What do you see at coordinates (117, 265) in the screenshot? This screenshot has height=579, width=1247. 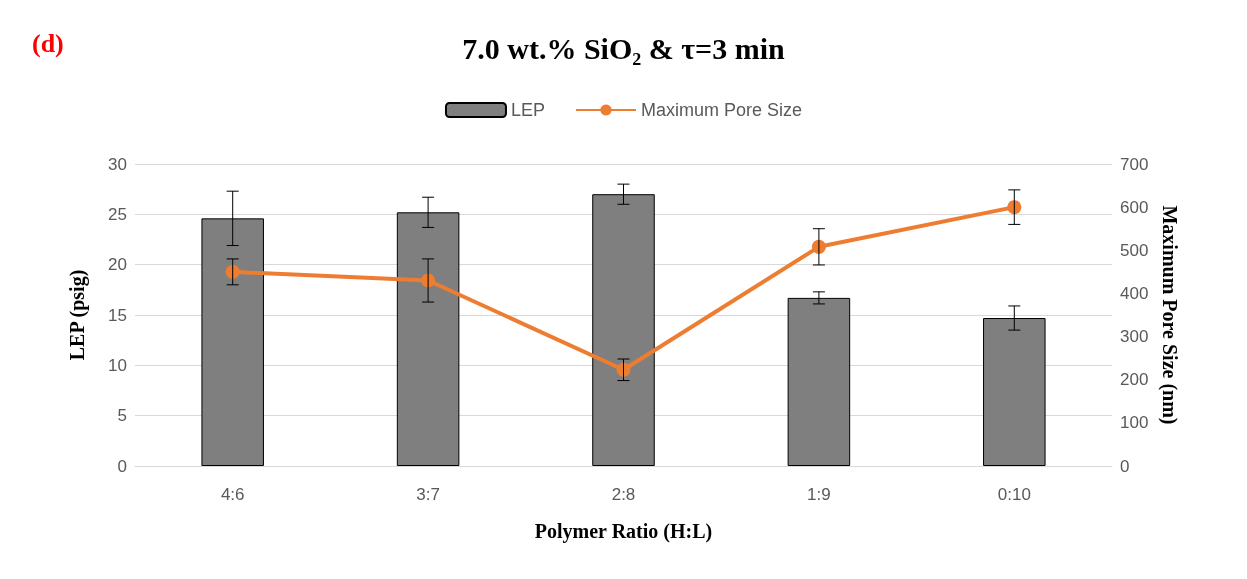 I see `y-tick-label: 20` at bounding box center [117, 265].